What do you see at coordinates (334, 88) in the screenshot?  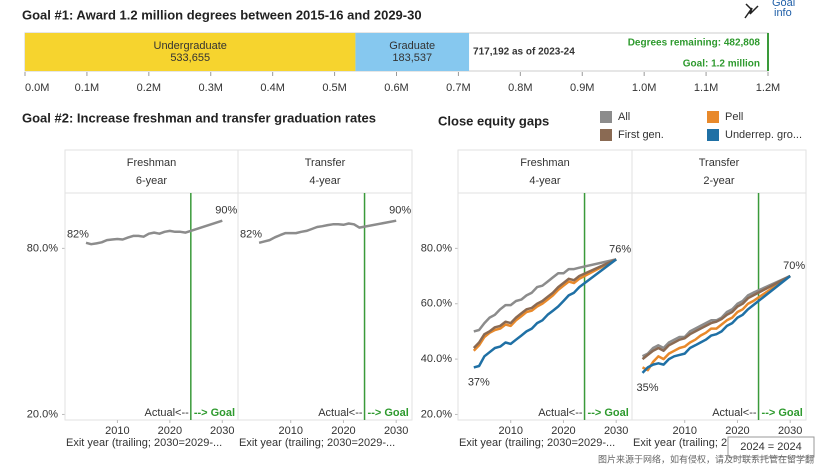 I see `x-tick-label: 0.5M` at bounding box center [334, 88].